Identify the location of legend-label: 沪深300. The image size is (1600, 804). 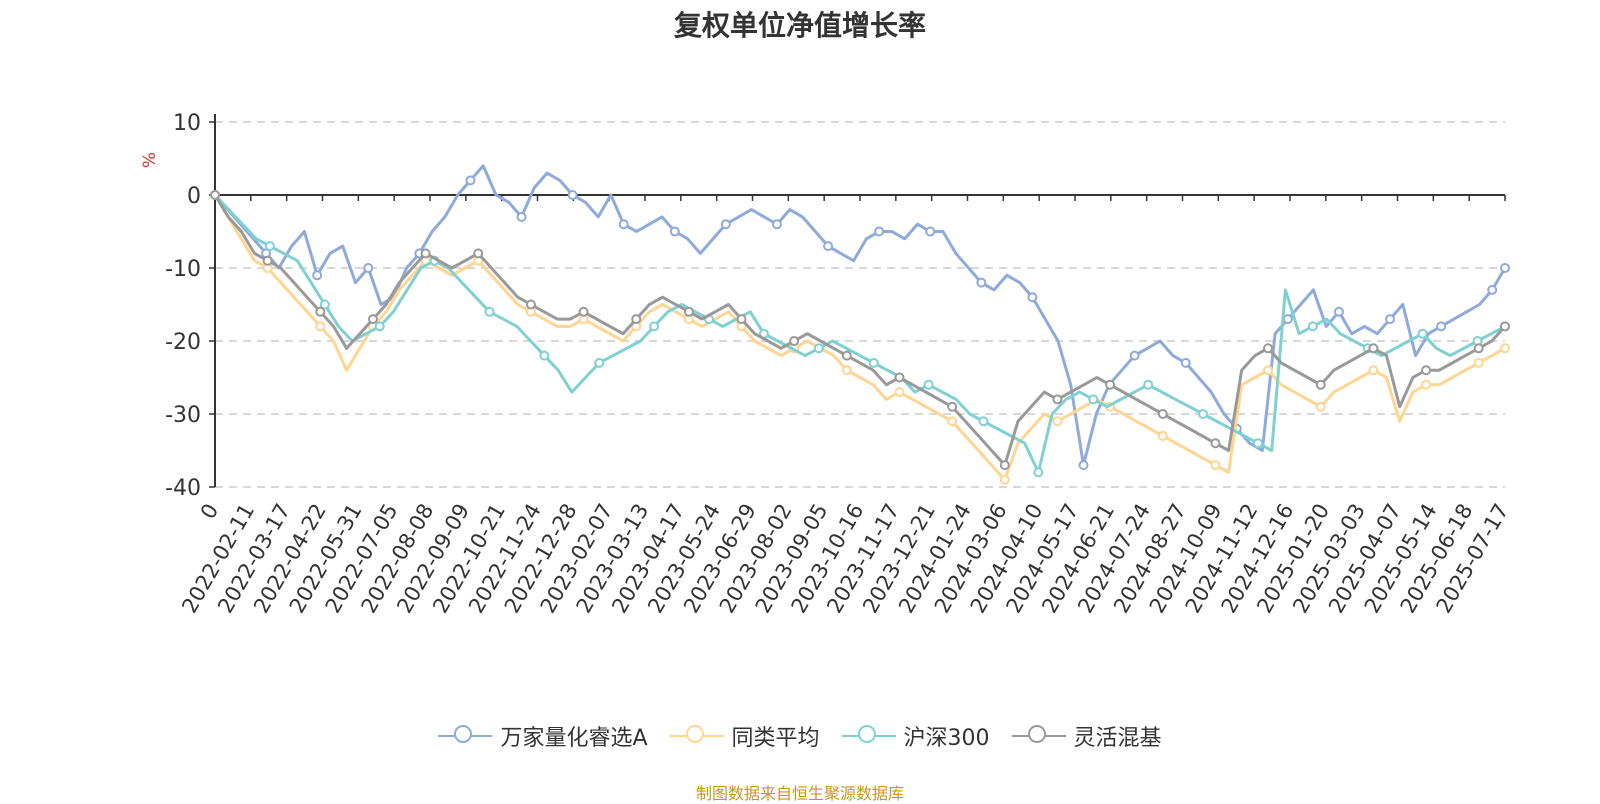
(946, 738).